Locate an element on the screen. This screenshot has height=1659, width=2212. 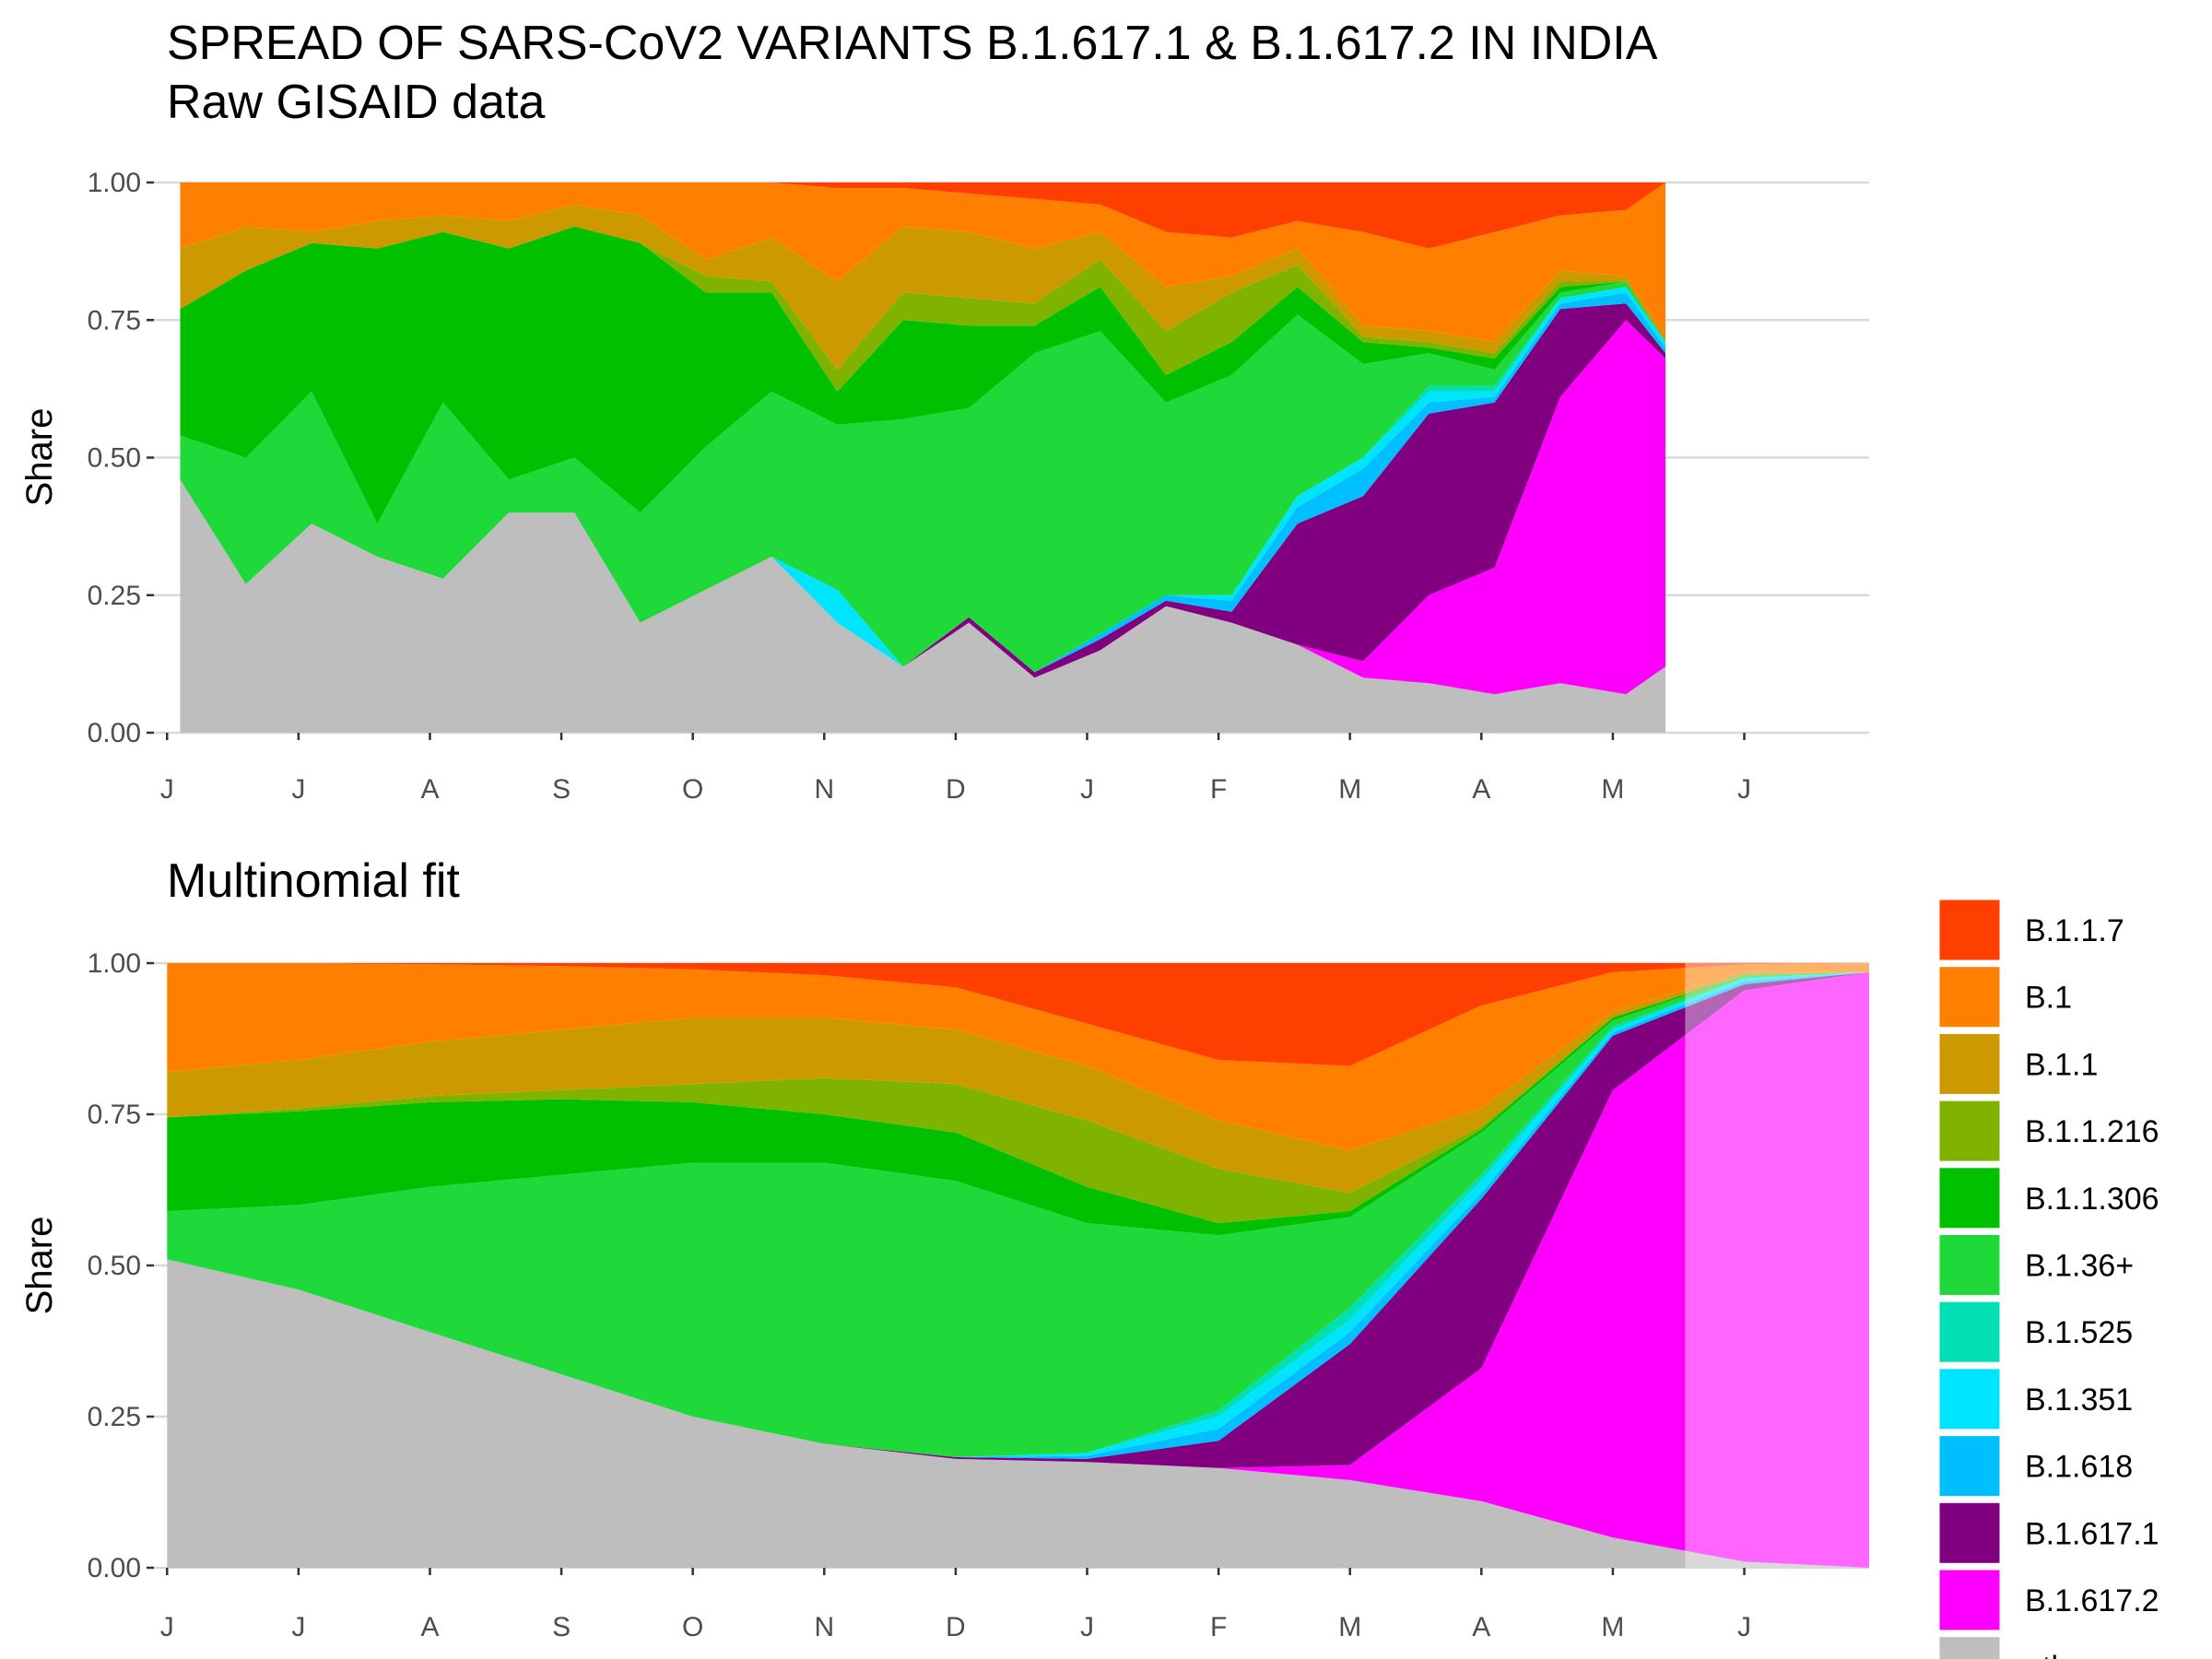
legend-label: B.1.1 is located at coordinates (2061, 1064).